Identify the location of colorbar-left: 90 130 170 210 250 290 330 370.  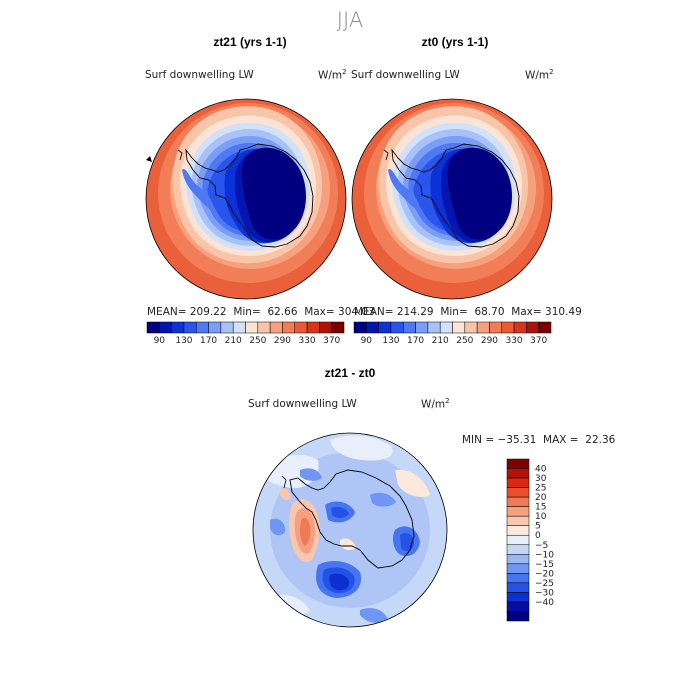
(245, 333).